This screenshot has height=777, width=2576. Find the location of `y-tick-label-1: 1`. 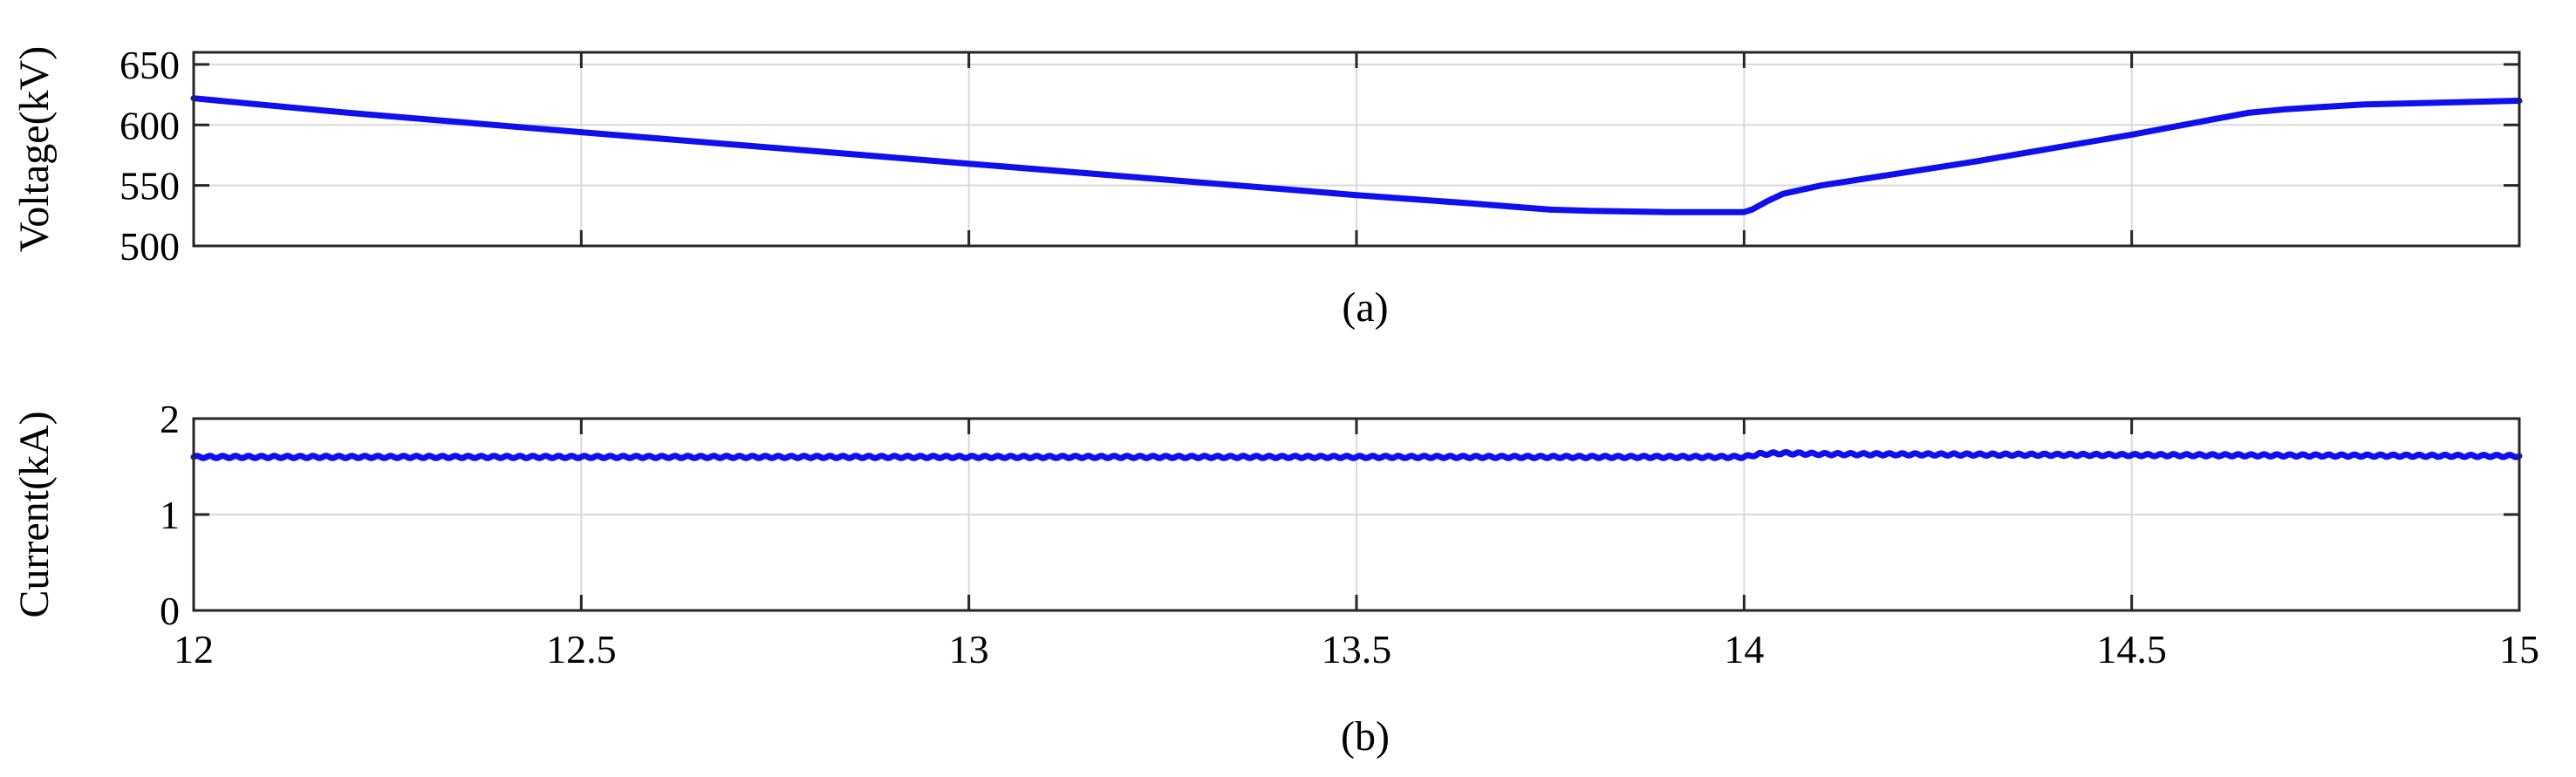

y-tick-label-1: 1 is located at coordinates (170, 515).